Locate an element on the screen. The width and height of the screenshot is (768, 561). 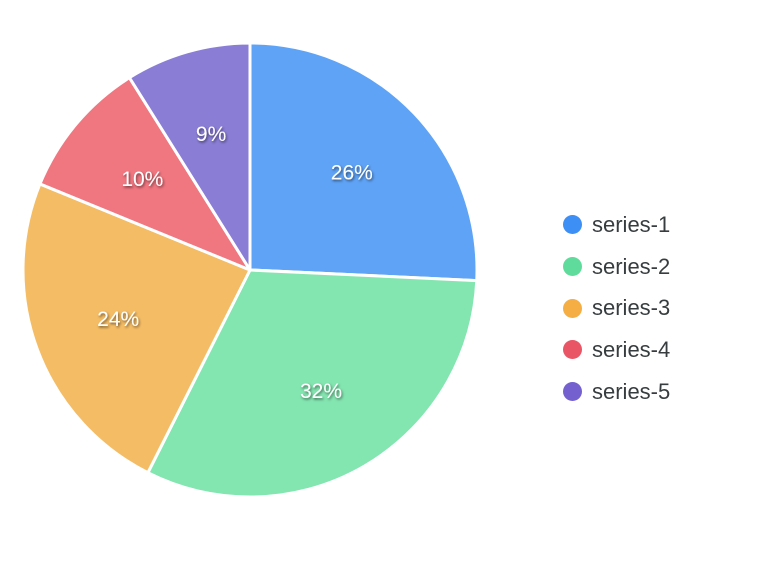
legend-label: series-5 is located at coordinates (631, 391).